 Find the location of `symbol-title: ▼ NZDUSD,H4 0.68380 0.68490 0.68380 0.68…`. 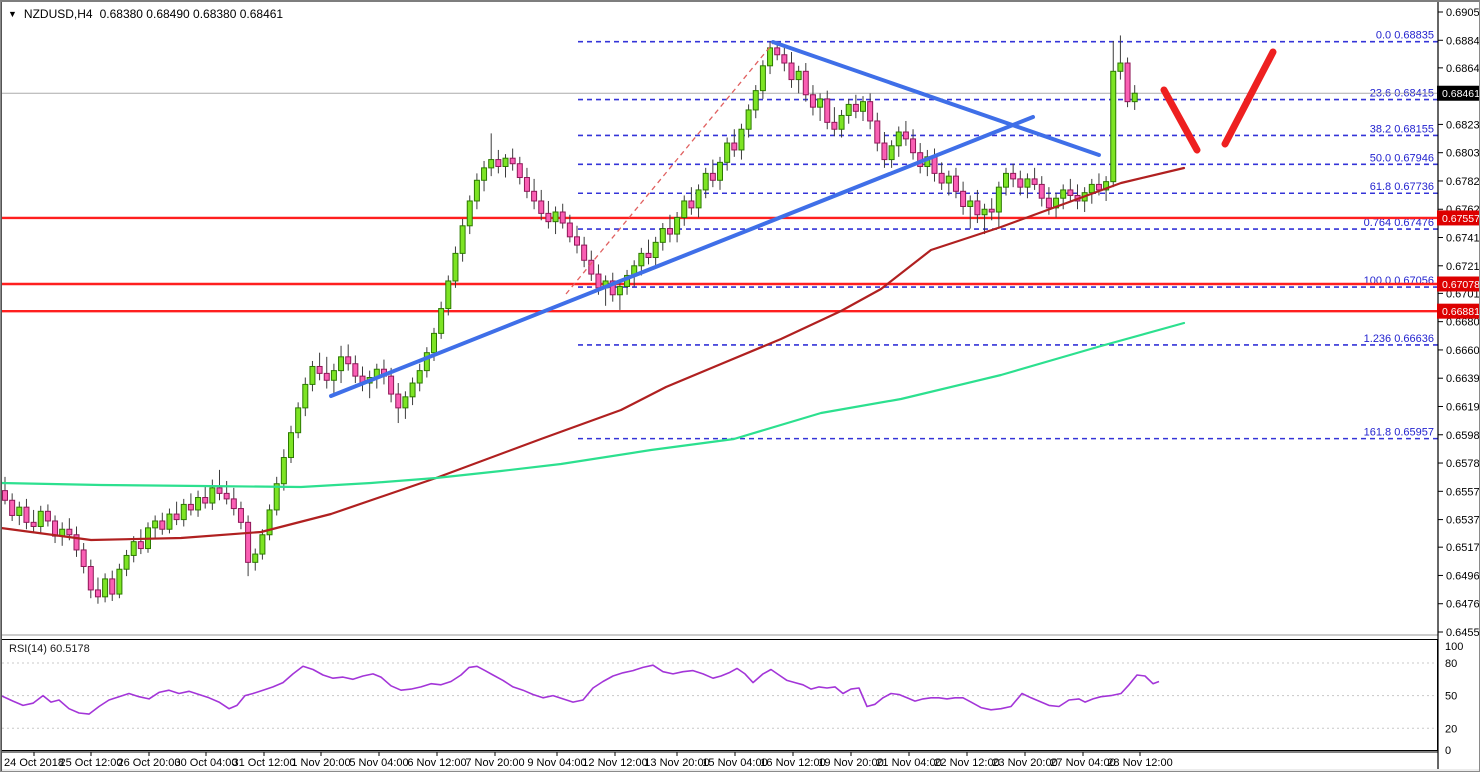

symbol-title: ▼ NZDUSD,H4 0.68380 0.68490 0.68380 0.68… is located at coordinates (145, 14).